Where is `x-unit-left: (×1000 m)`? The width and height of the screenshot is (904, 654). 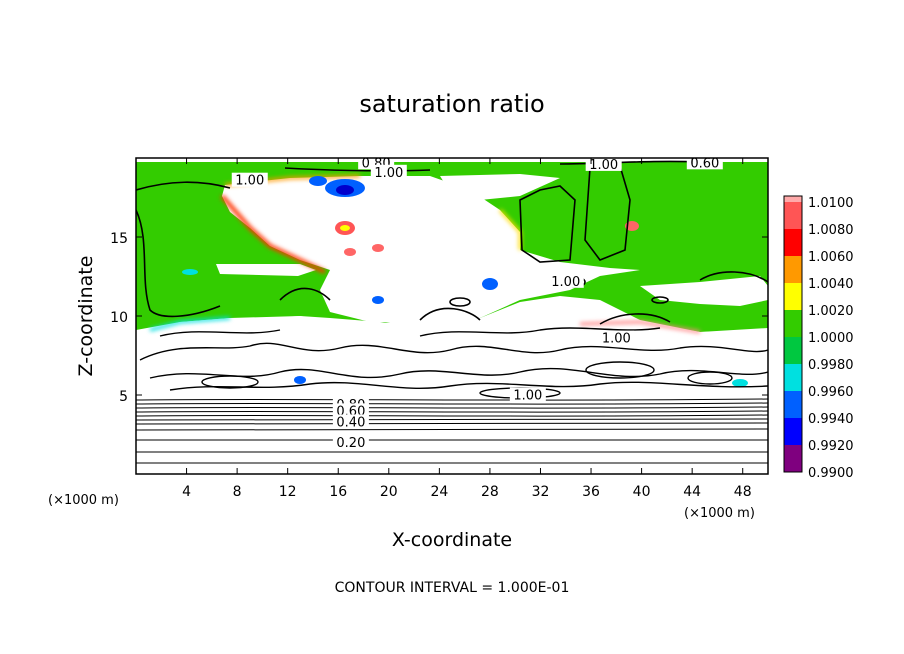 x-unit-left: (×1000 m) is located at coordinates (83, 500).